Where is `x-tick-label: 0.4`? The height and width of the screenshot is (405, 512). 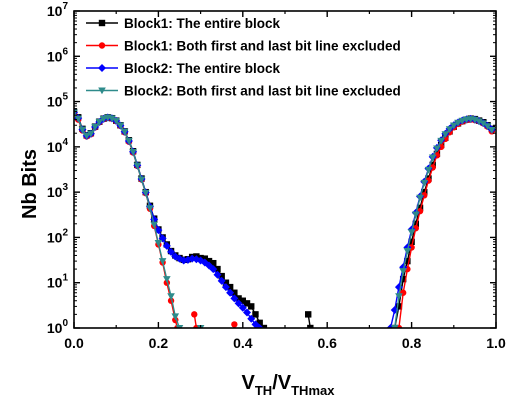
x-tick-label: 0.4 is located at coordinates (243, 343).